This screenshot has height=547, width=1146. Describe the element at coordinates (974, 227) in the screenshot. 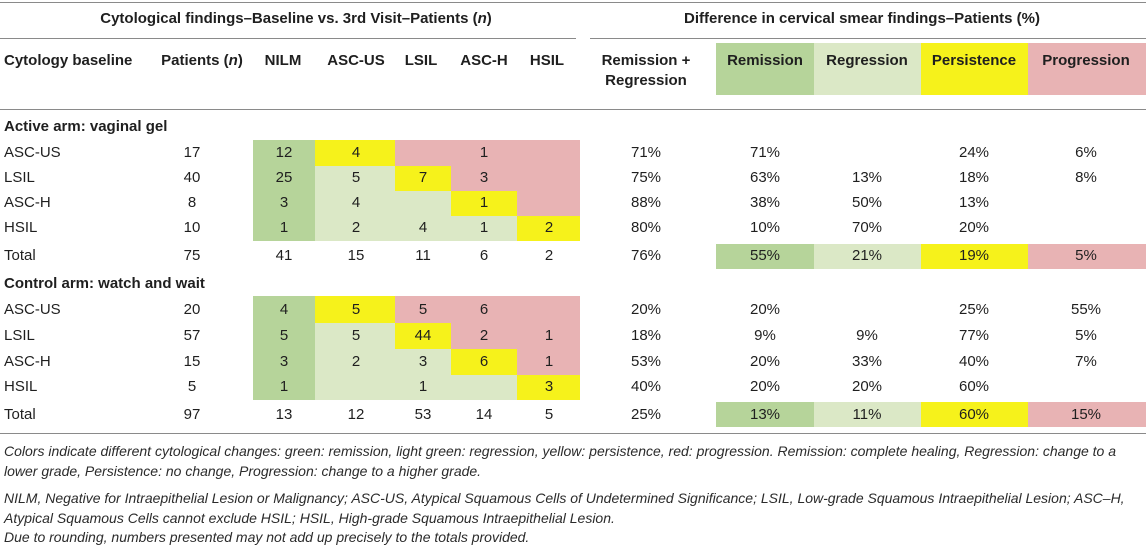

I see `cell-persistence: 20%` at that location.